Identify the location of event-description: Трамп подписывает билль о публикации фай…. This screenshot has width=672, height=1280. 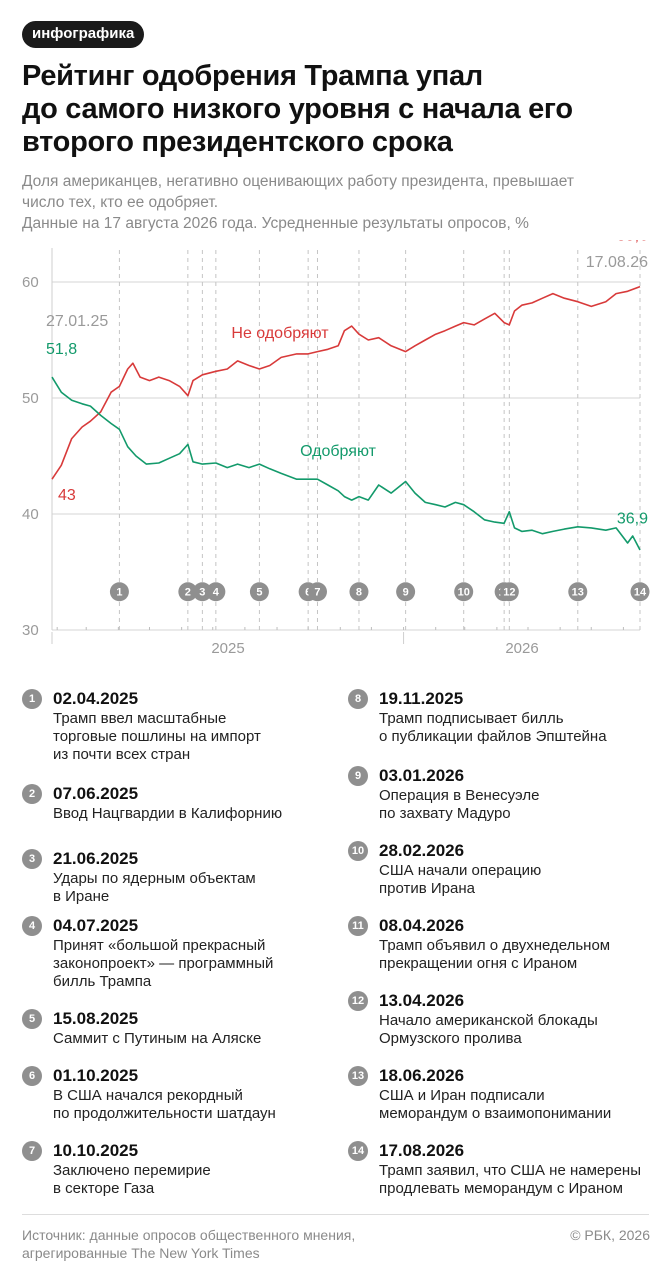
(493, 727).